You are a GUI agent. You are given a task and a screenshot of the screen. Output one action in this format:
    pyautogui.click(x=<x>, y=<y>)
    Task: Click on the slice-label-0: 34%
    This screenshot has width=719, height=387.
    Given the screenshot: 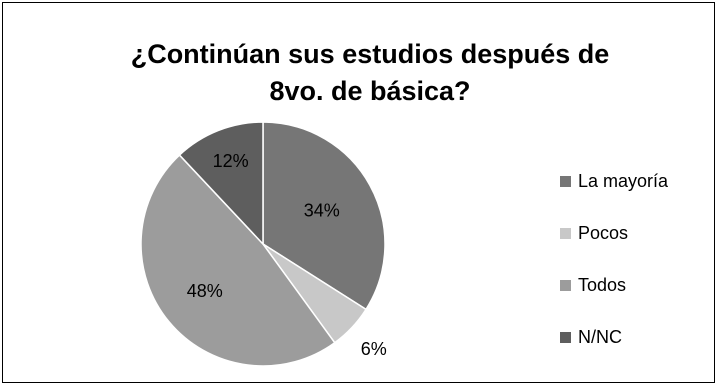 What is the action you would take?
    pyautogui.click(x=322, y=210)
    